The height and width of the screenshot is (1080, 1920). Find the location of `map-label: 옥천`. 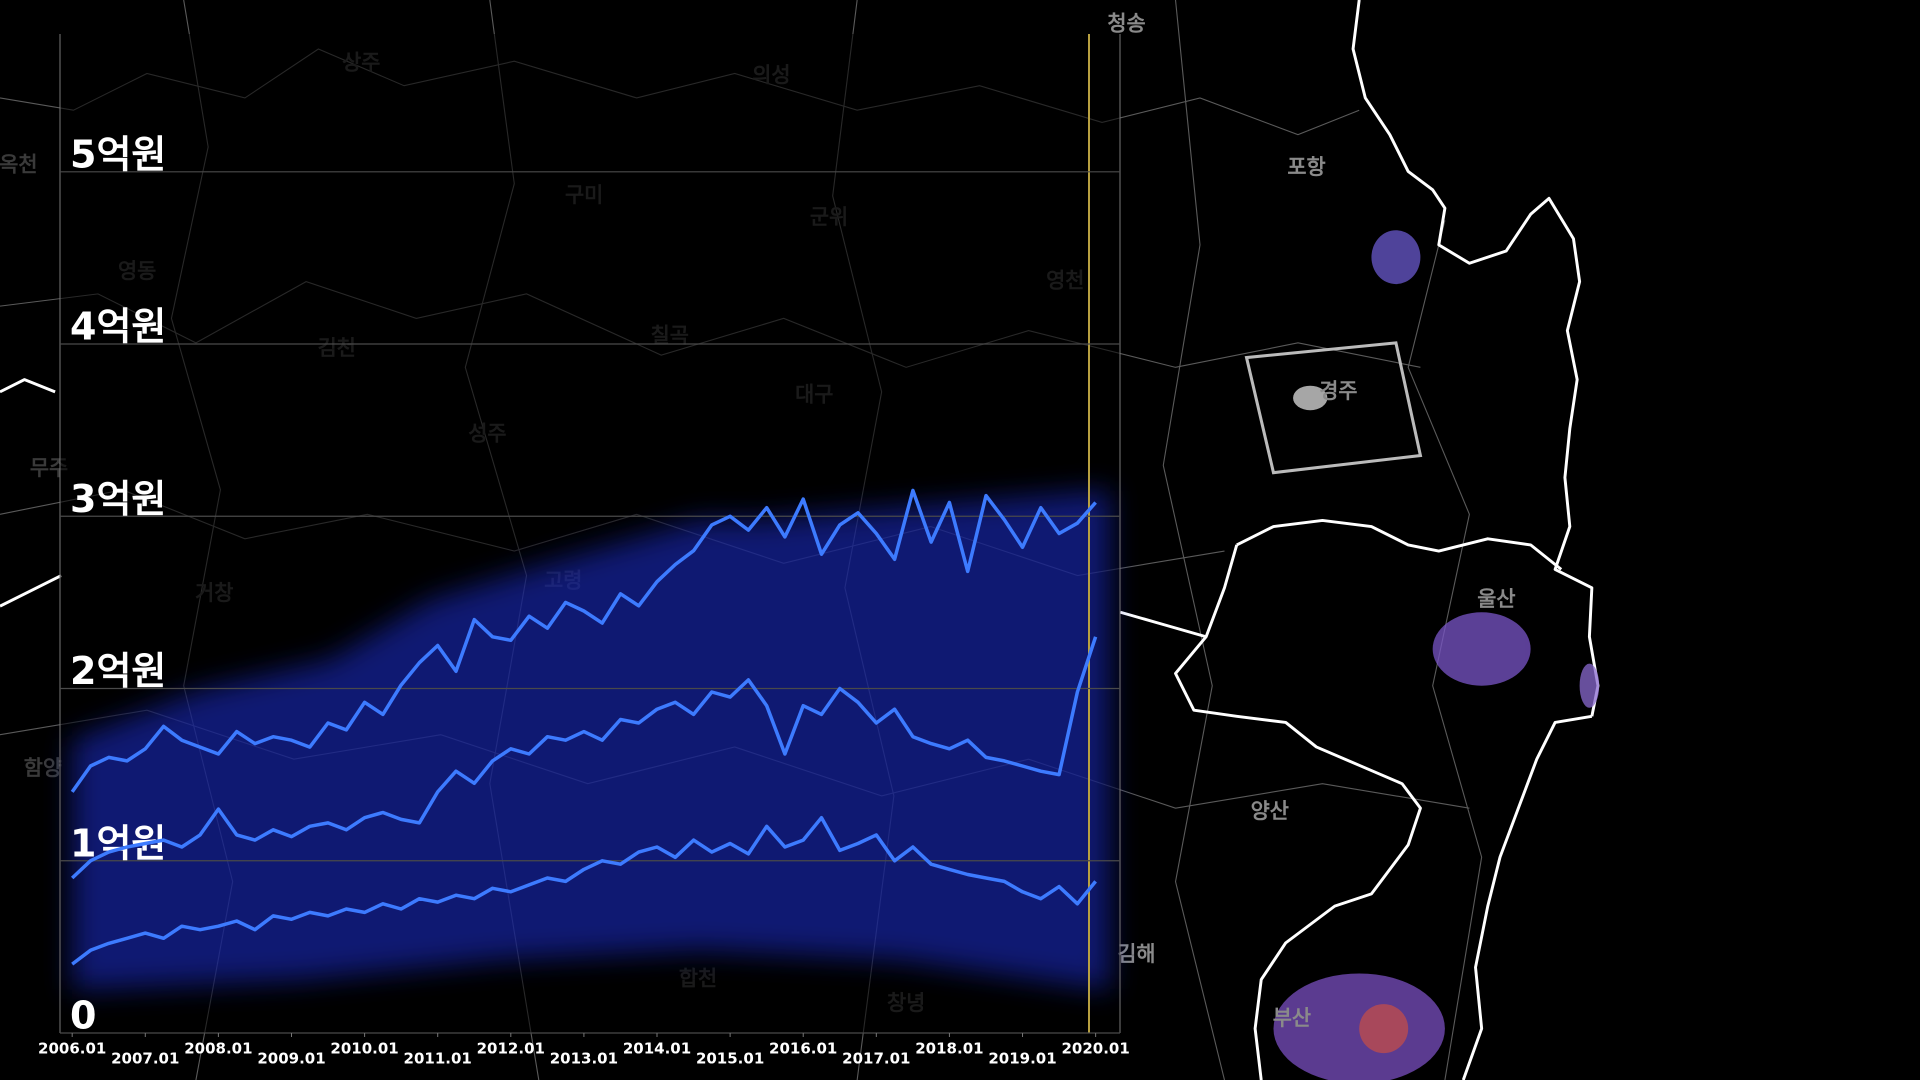

map-label: 옥천 is located at coordinates (19, 164).